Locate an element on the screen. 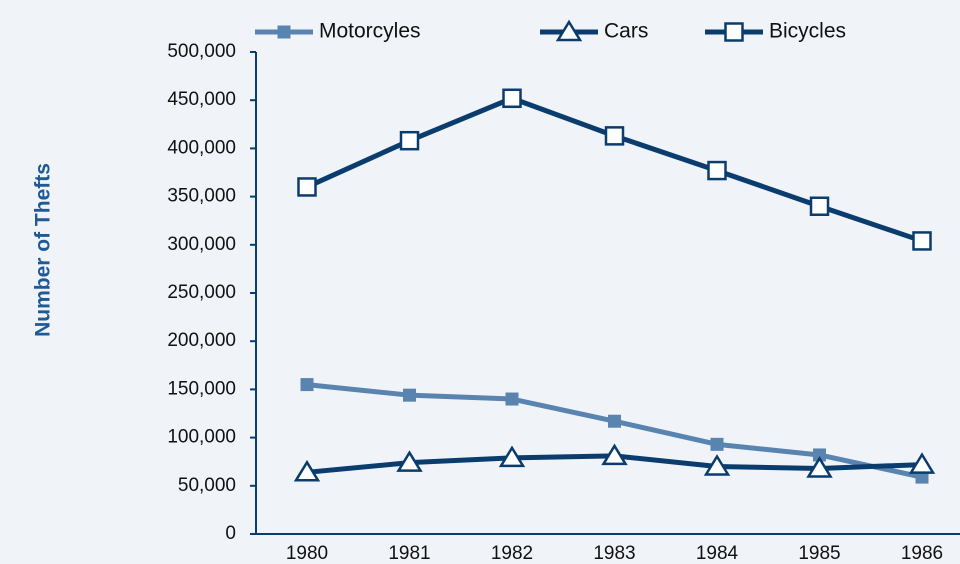  y-tick-label: 450,000 is located at coordinates (201, 99).